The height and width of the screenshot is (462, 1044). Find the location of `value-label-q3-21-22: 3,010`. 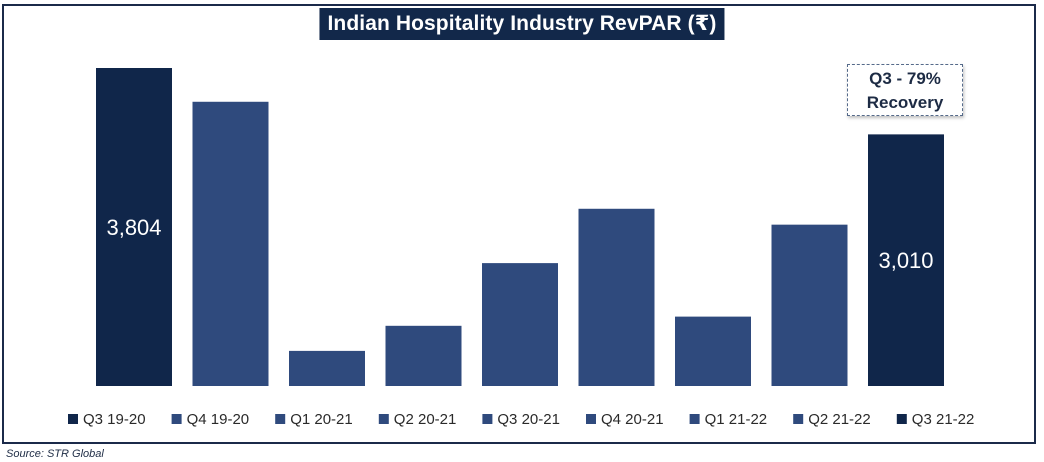

value-label-q3-21-22: 3,010 is located at coordinates (905, 260).